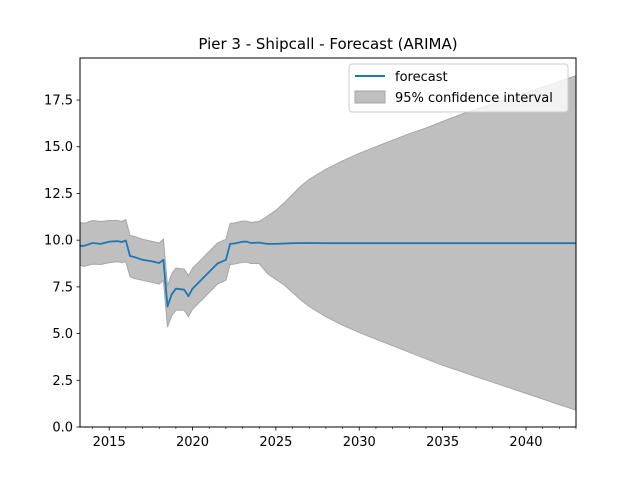  What do you see at coordinates (192, 442) in the screenshot?
I see `x-tick-label: 2020` at bounding box center [192, 442].